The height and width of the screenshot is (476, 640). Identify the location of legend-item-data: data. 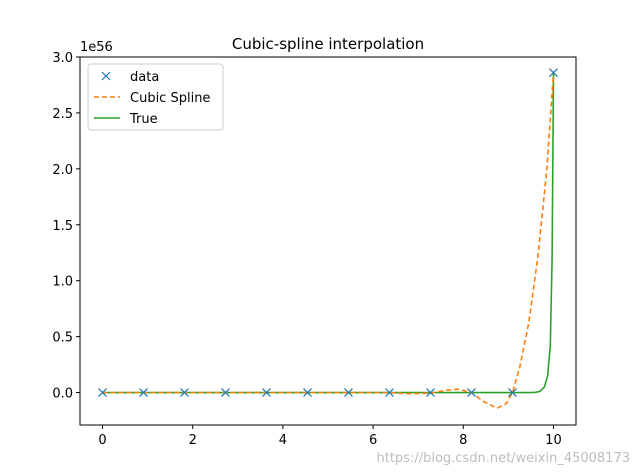
(130, 77).